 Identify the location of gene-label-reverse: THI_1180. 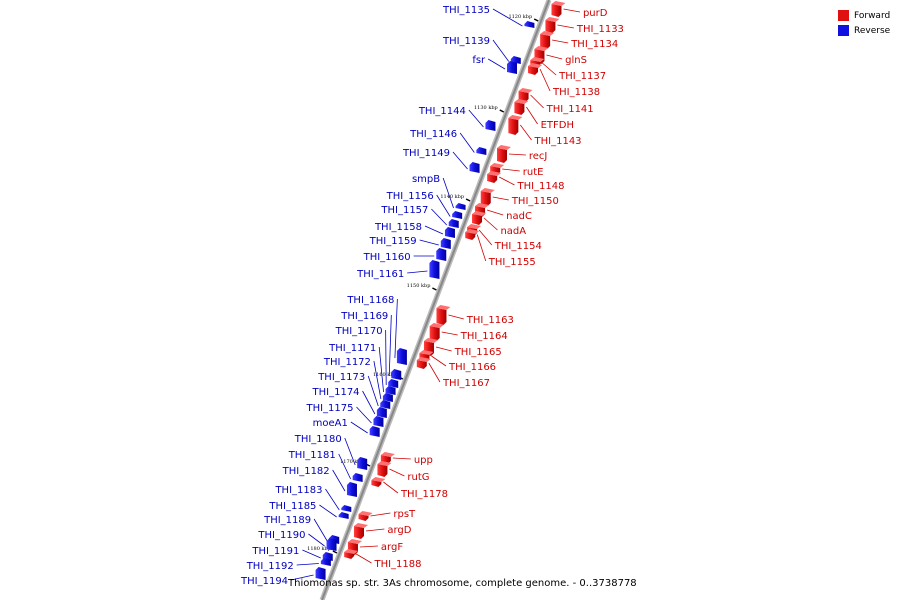
(318, 439).